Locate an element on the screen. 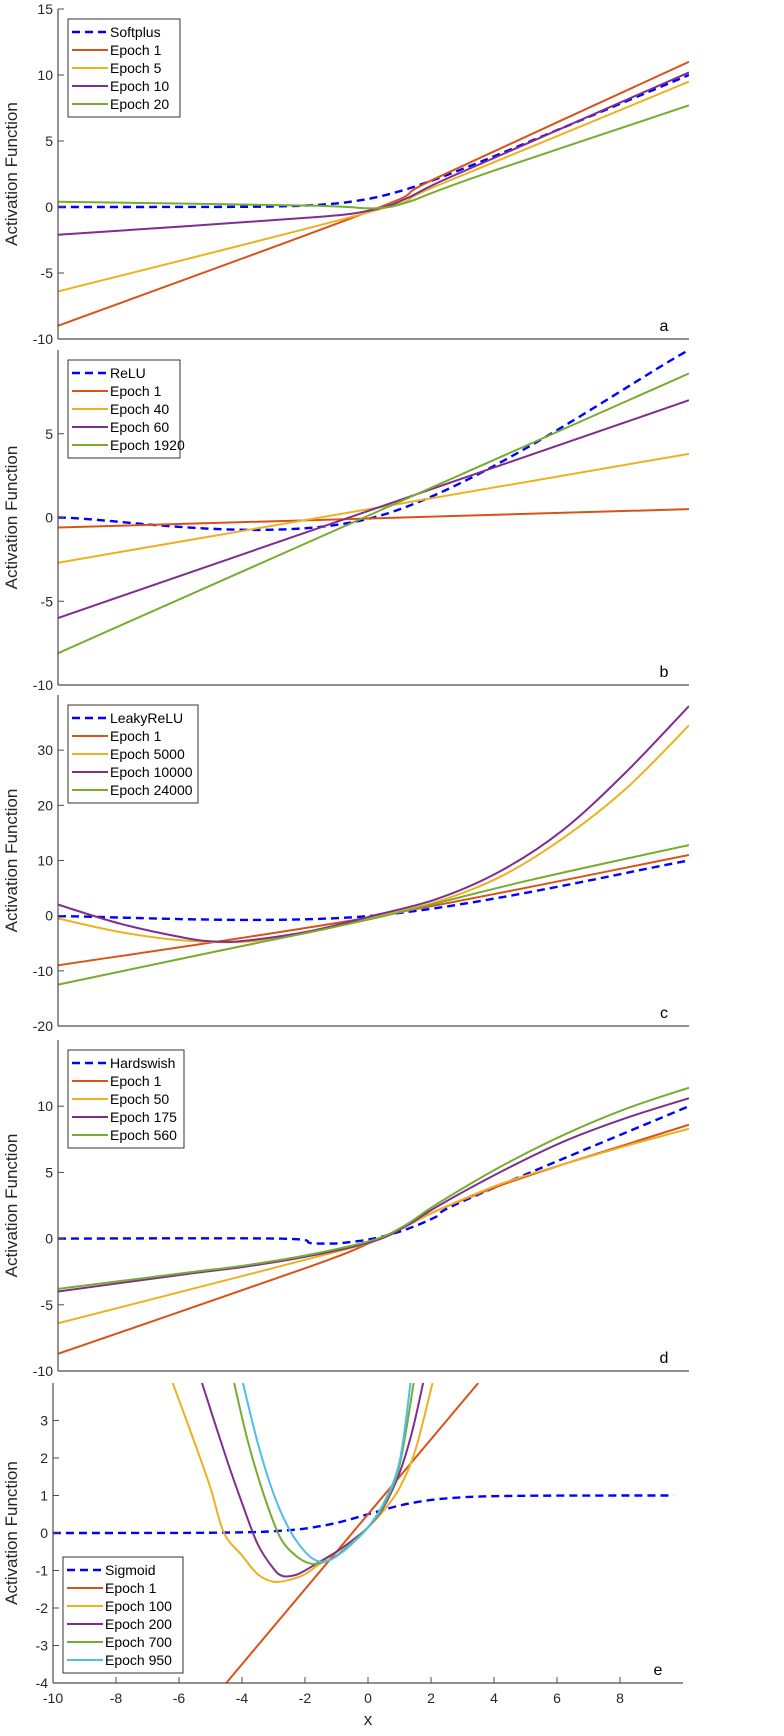 The width and height of the screenshot is (784, 1736). legend-entry: Sigmoid is located at coordinates (130, 1570).